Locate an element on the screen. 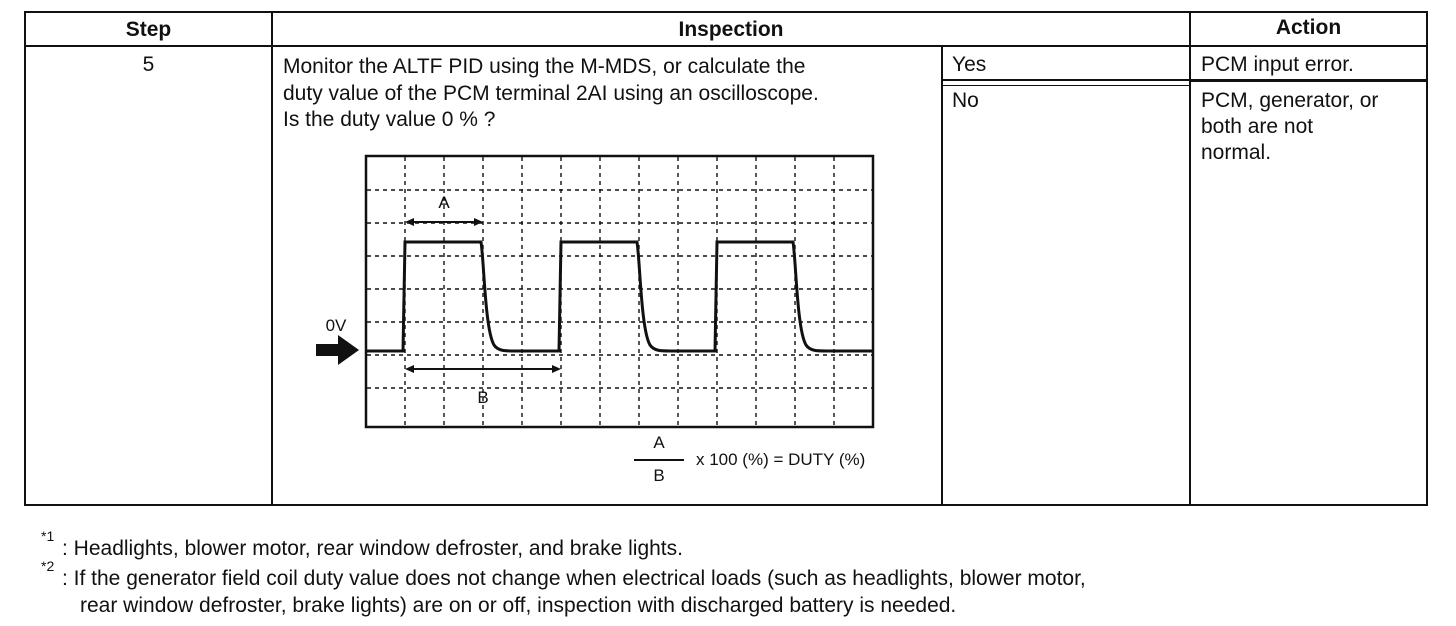  table-border-right is located at coordinates (1427, 258).